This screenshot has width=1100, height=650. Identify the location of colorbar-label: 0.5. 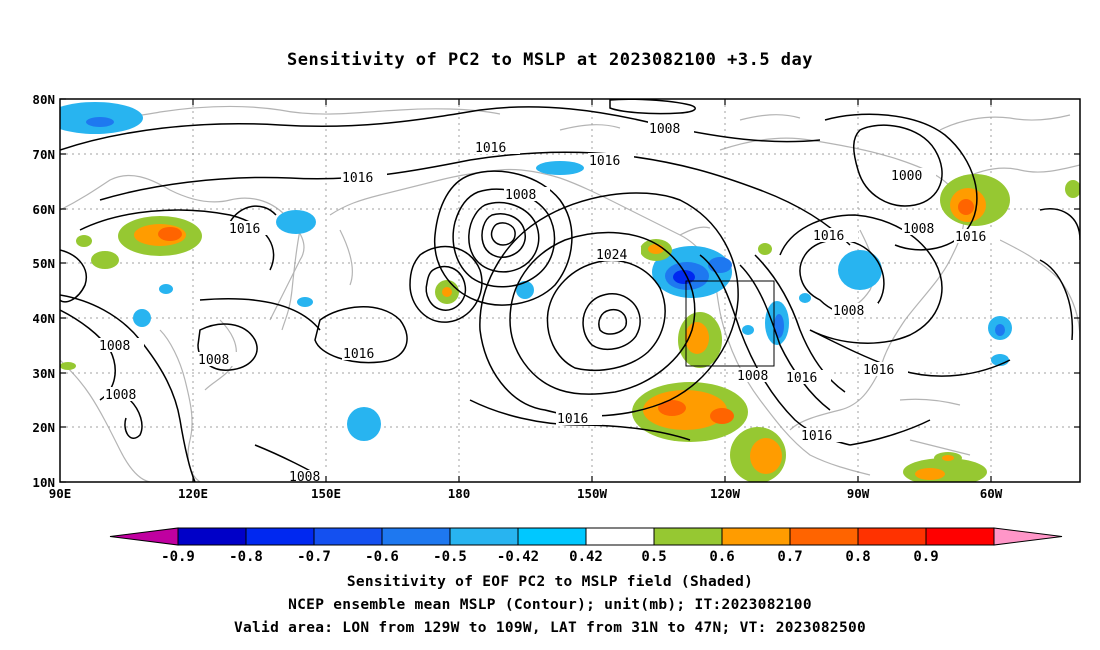
(653, 557).